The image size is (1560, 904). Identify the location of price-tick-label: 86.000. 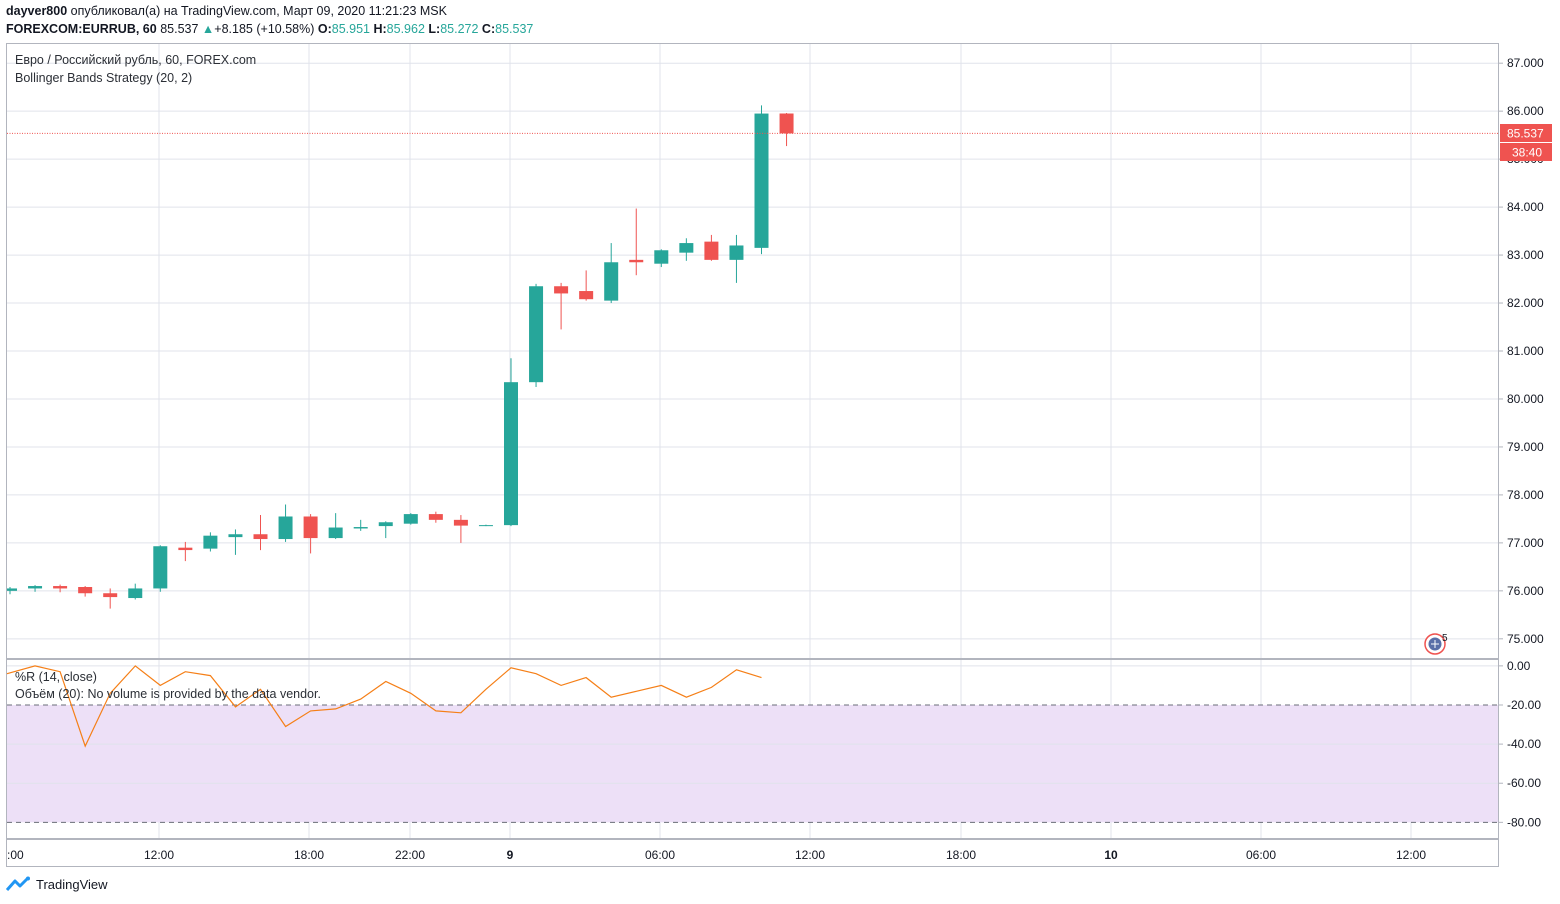
(1525, 111).